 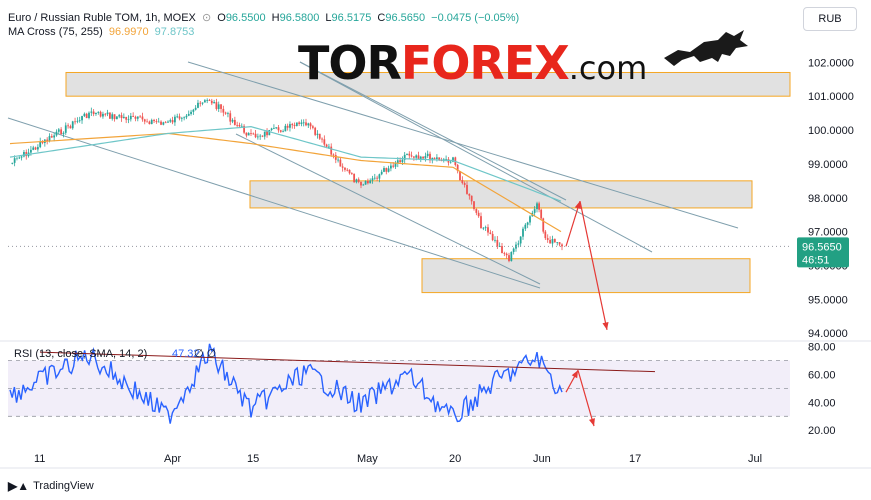 What do you see at coordinates (822, 403) in the screenshot?
I see `rsi-tick-label: 40.00` at bounding box center [822, 403].